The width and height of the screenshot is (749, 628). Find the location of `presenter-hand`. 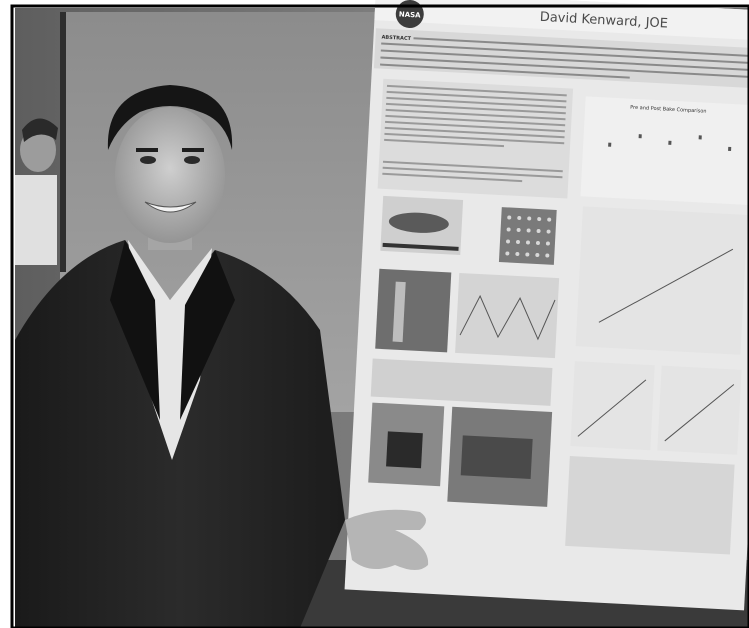

presenter-hand is located at coordinates (387, 539).